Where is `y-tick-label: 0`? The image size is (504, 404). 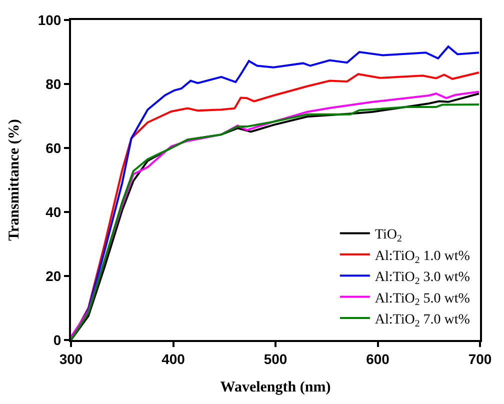
y-tick-label: 0 is located at coordinates (57, 340).